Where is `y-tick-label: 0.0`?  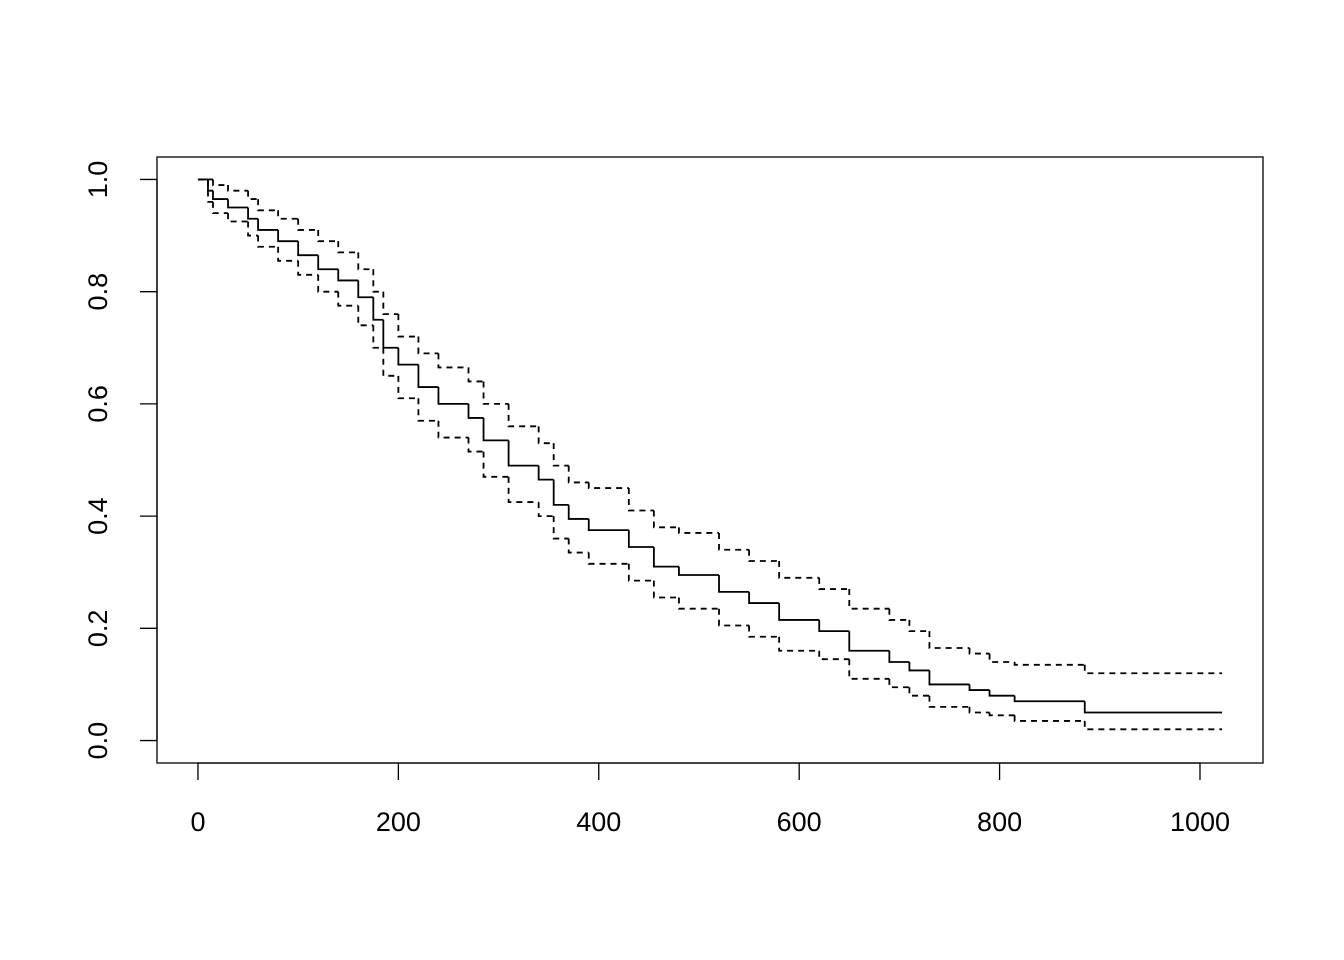 y-tick-label: 0.0 is located at coordinates (98, 741).